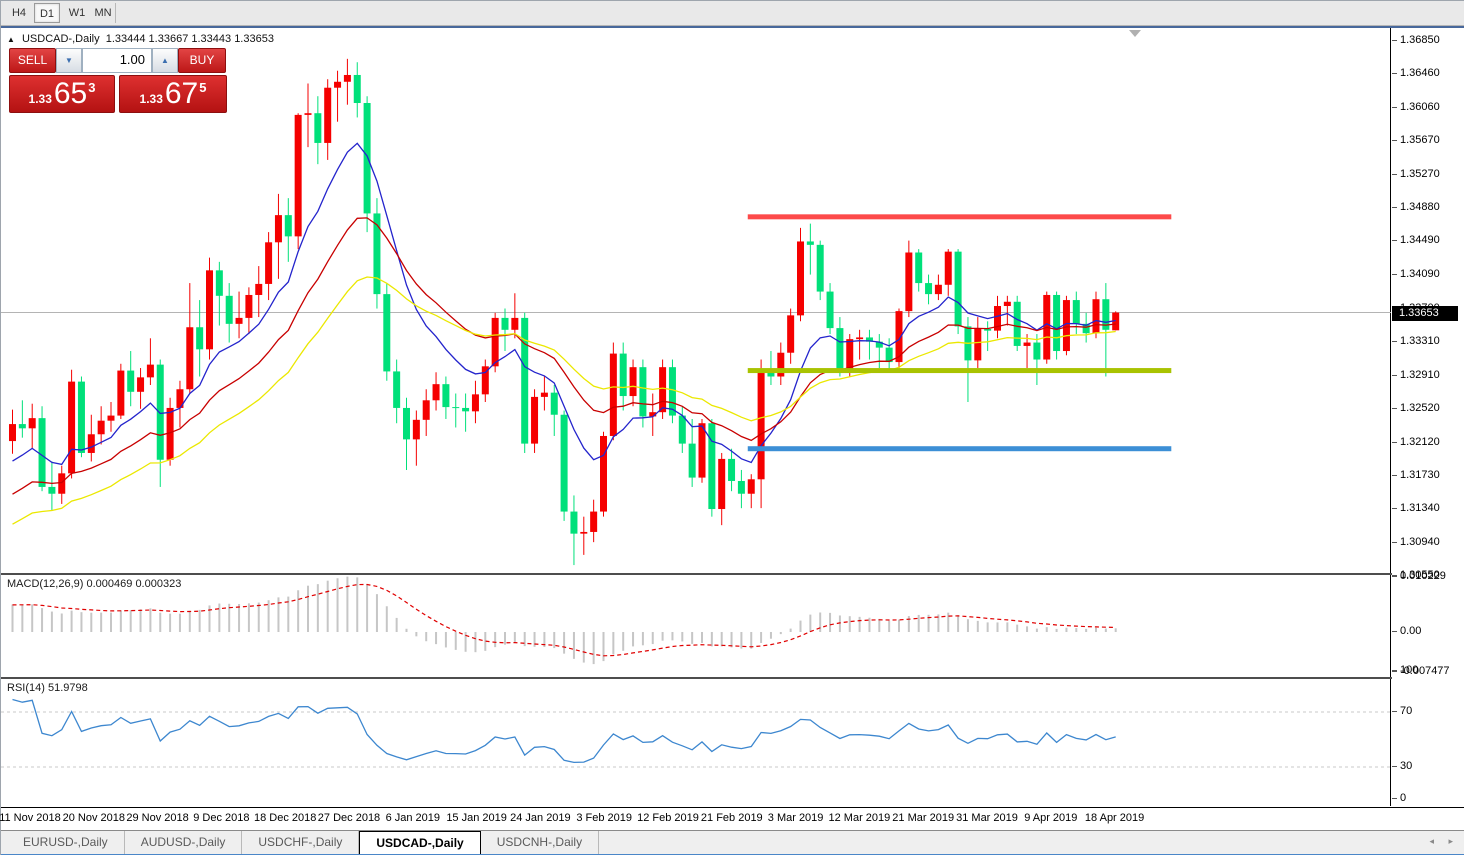 The height and width of the screenshot is (855, 1464). I want to click on tab-scroll-arrows-icon: ◂ ▸, so click(1444, 841).